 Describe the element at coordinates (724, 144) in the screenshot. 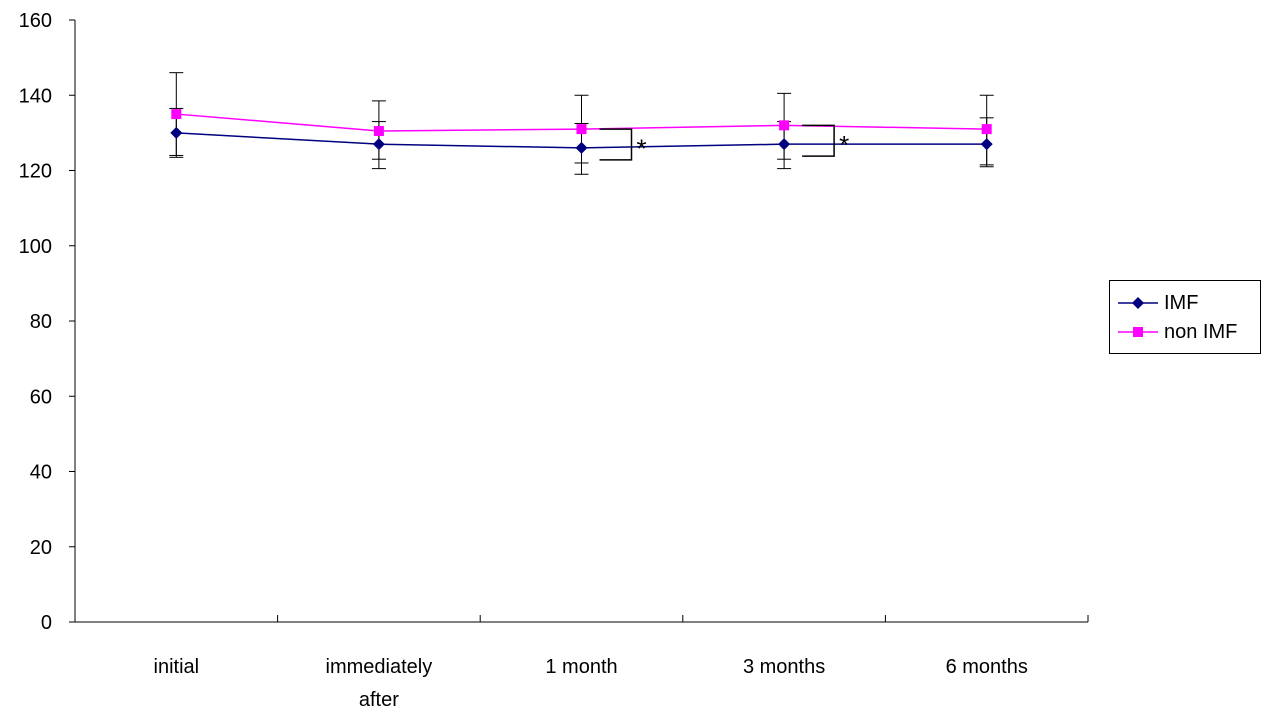

I see `significance-annotations: * *` at that location.